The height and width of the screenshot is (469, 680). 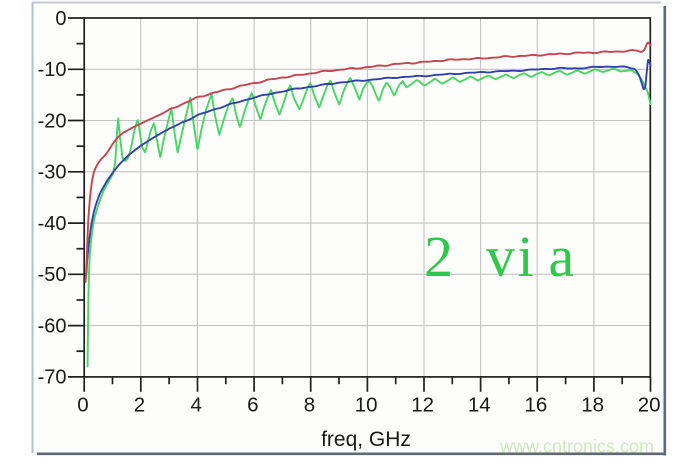 What do you see at coordinates (562, 256) in the screenshot?
I see `svg-text: a` at bounding box center [562, 256].